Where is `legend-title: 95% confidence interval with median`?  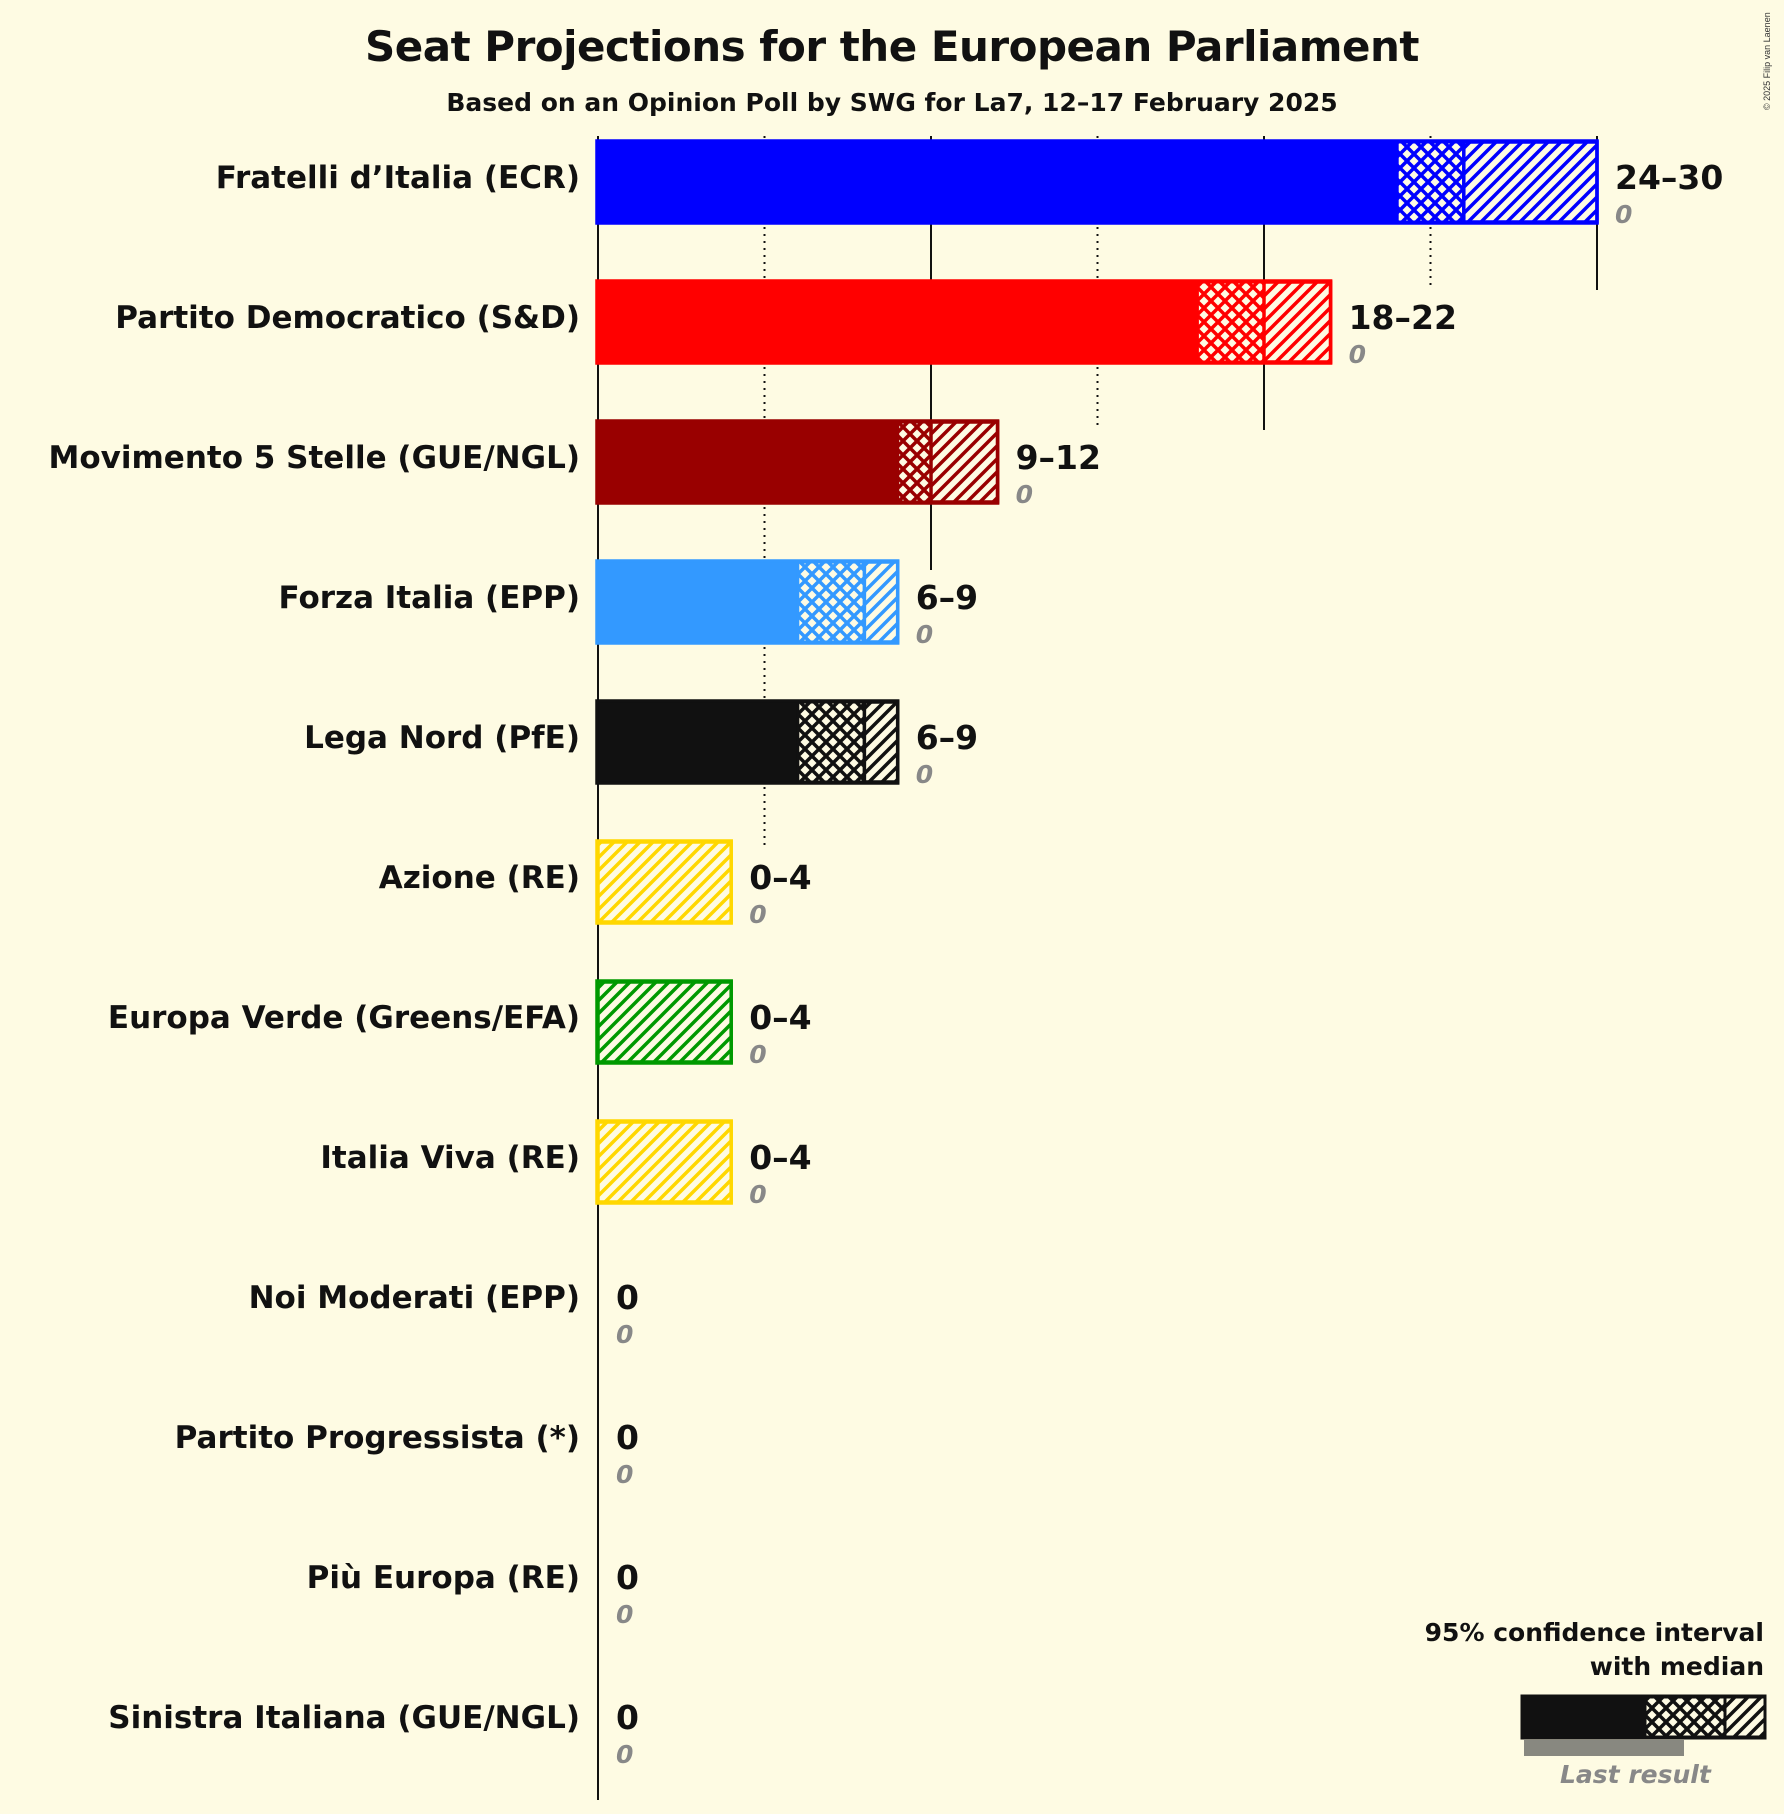 legend-title: 95% confidence interval with median is located at coordinates (1594, 1649).